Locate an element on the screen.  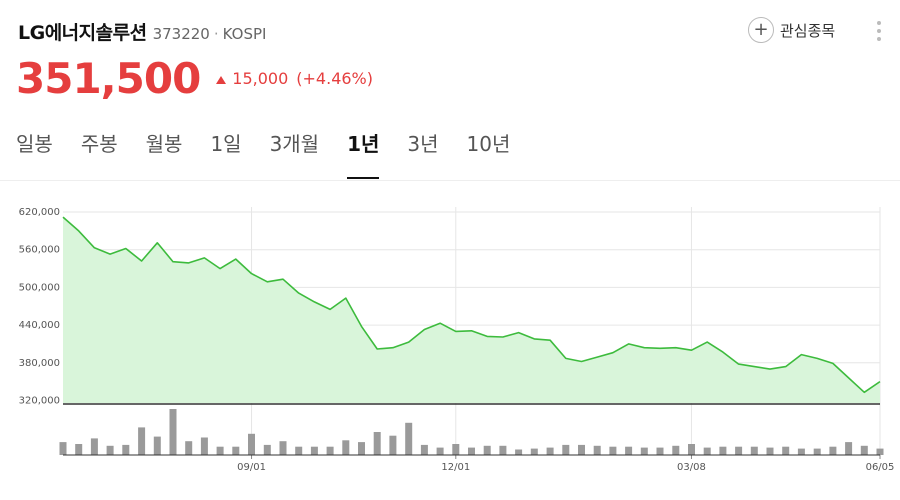
plus-icon: + is located at coordinates (761, 30).